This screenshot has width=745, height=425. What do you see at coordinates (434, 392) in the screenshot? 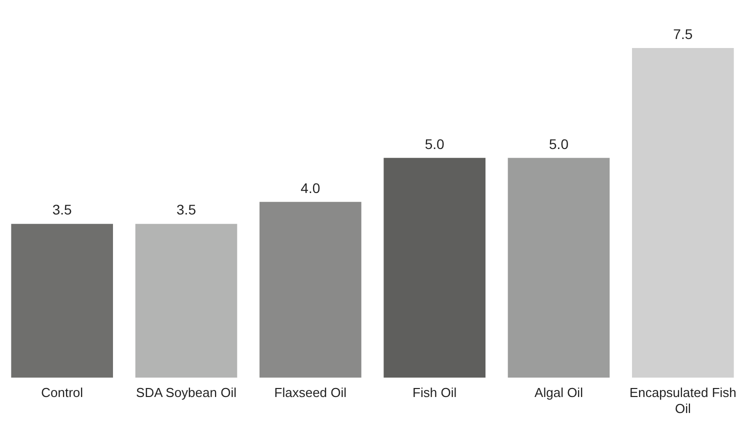
I see `x-tick-label: Fish Oil` at bounding box center [434, 392].